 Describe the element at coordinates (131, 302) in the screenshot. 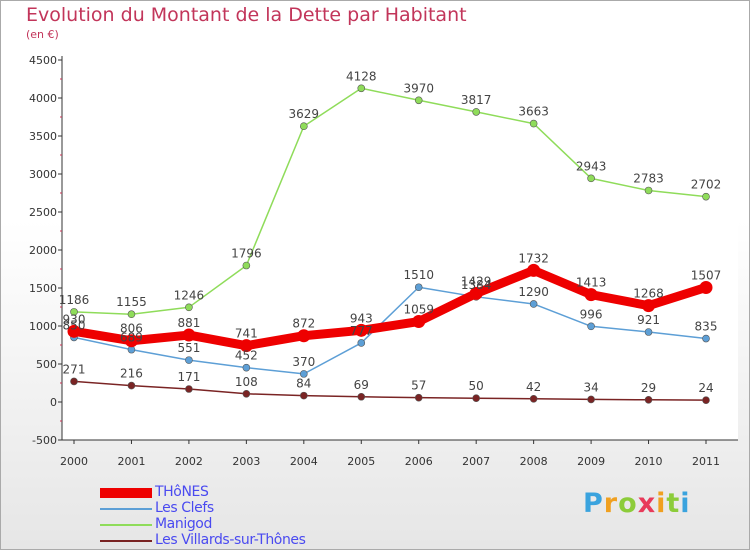

I see `data-label-manigod: 1155` at that location.